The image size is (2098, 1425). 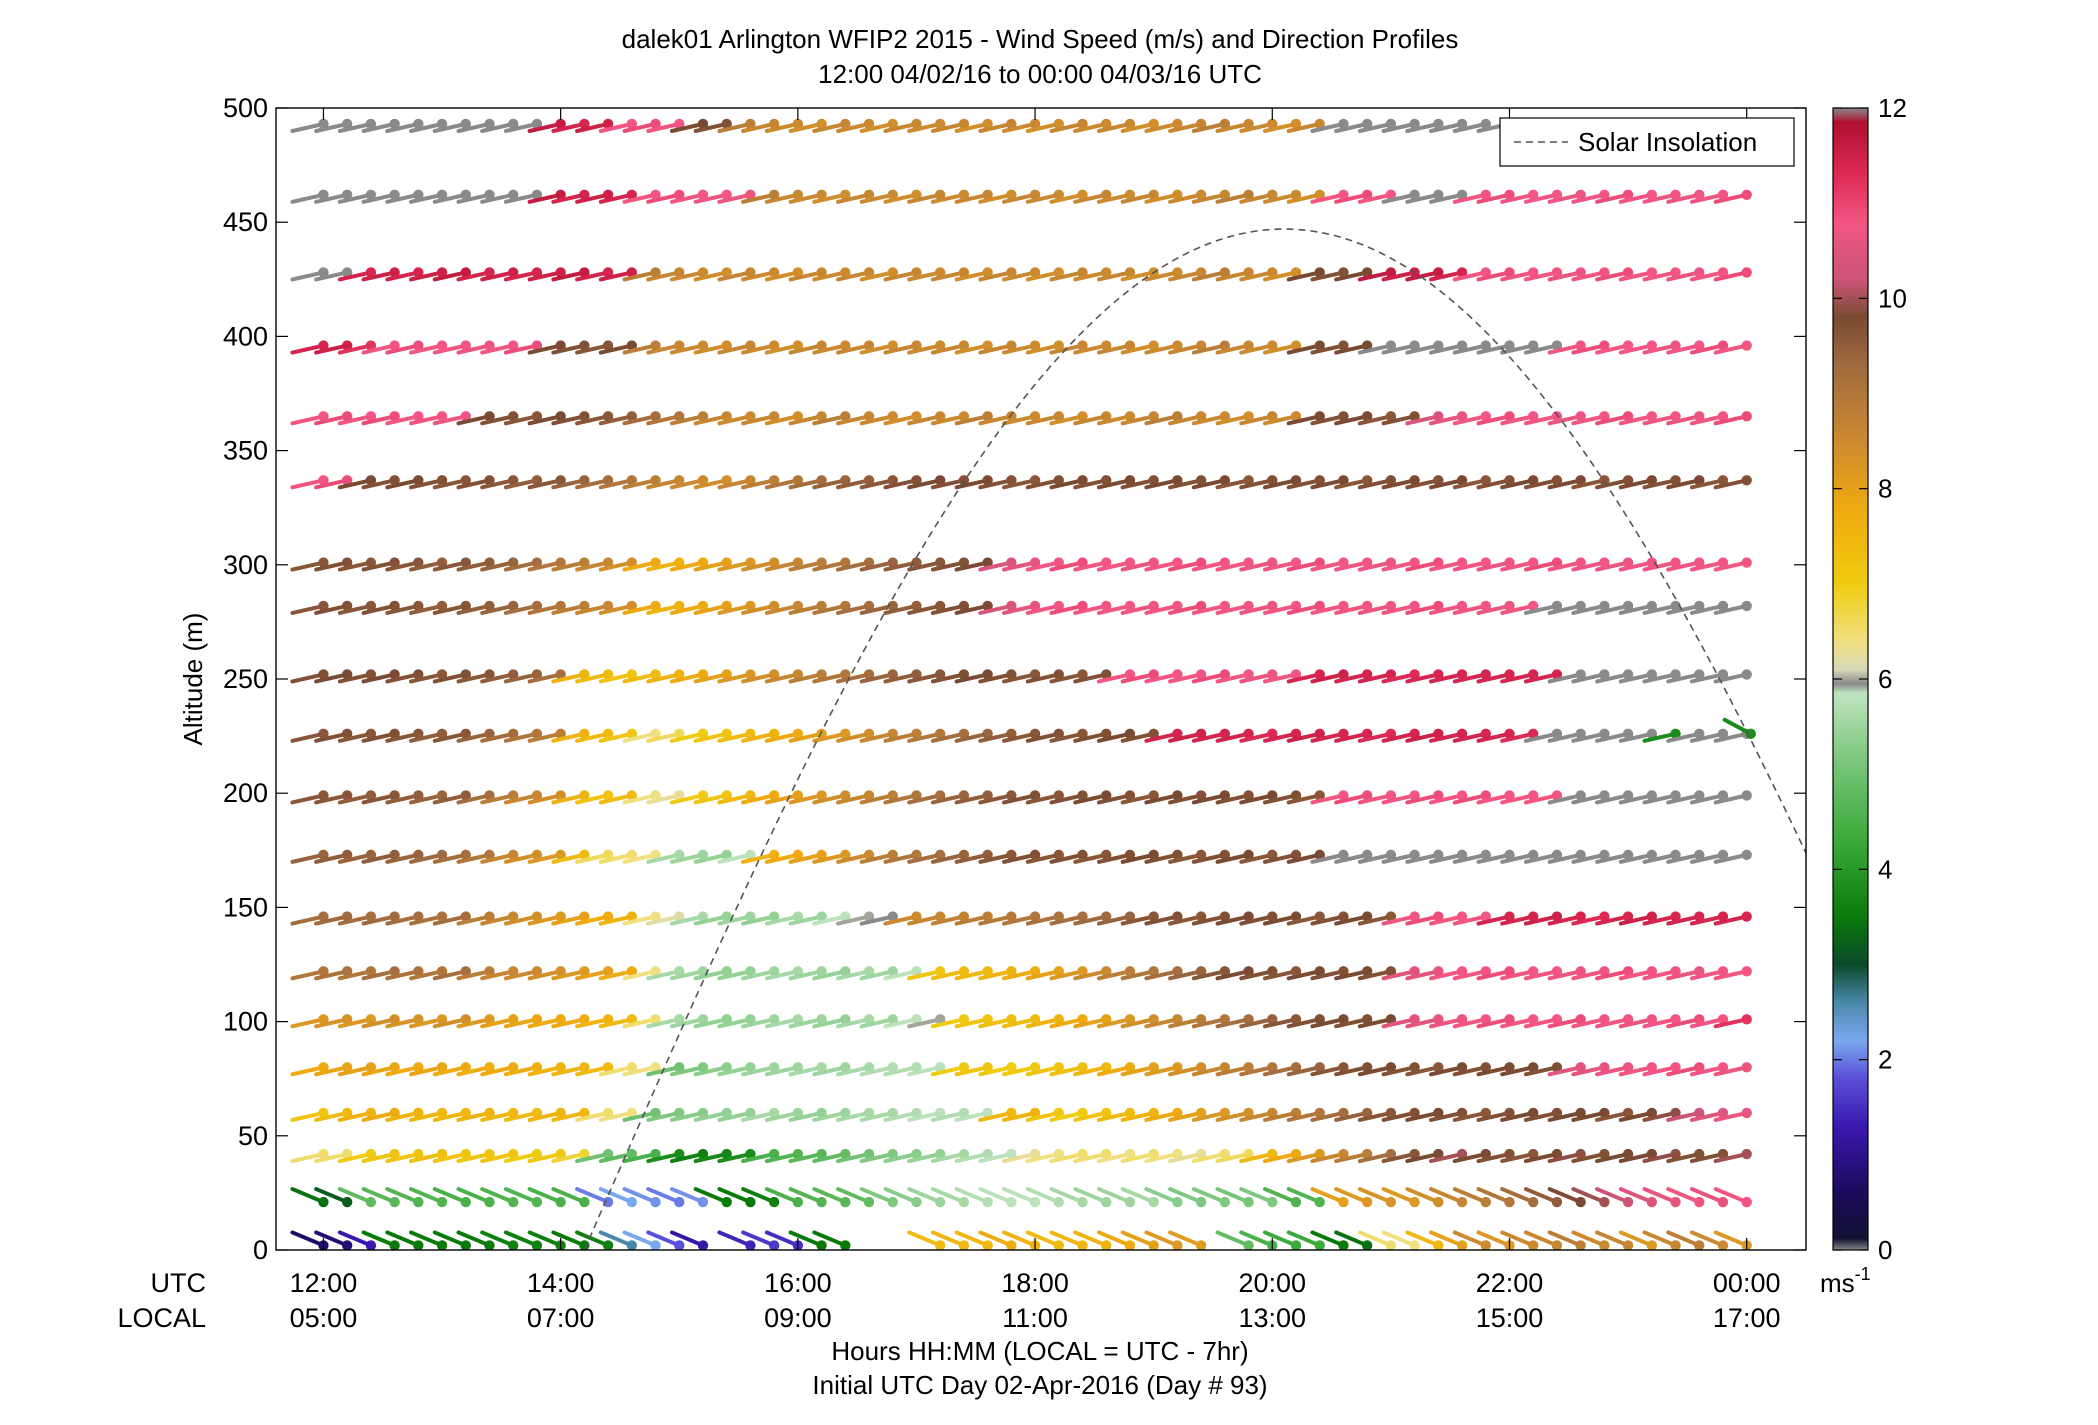 What do you see at coordinates (245, 1022) in the screenshot?
I see `y-tick-label: 100` at bounding box center [245, 1022].